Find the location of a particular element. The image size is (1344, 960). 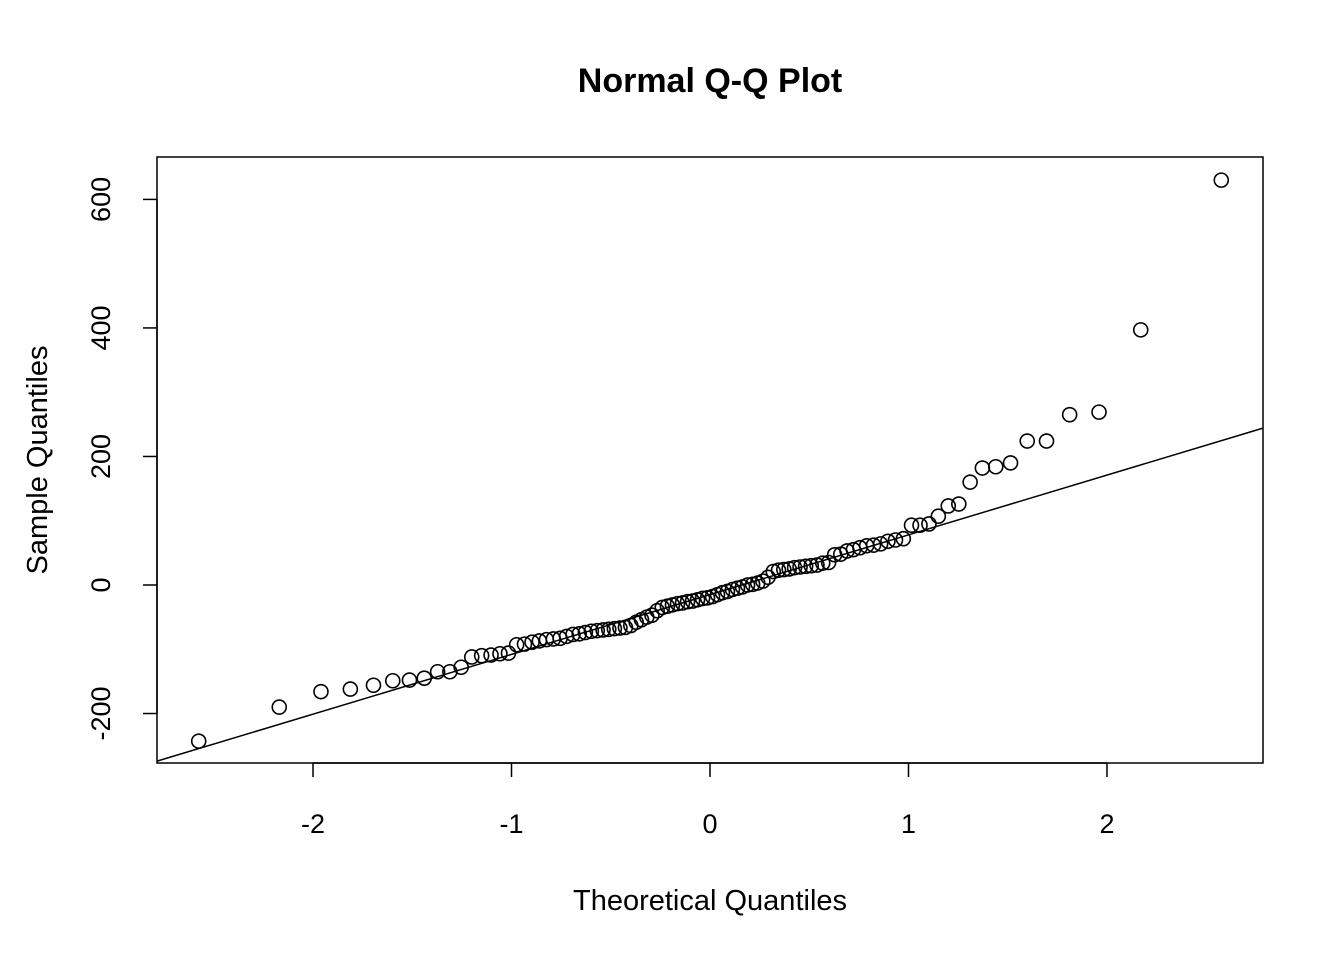

y-axis-label: Sample Quantiles is located at coordinates (38, 460).